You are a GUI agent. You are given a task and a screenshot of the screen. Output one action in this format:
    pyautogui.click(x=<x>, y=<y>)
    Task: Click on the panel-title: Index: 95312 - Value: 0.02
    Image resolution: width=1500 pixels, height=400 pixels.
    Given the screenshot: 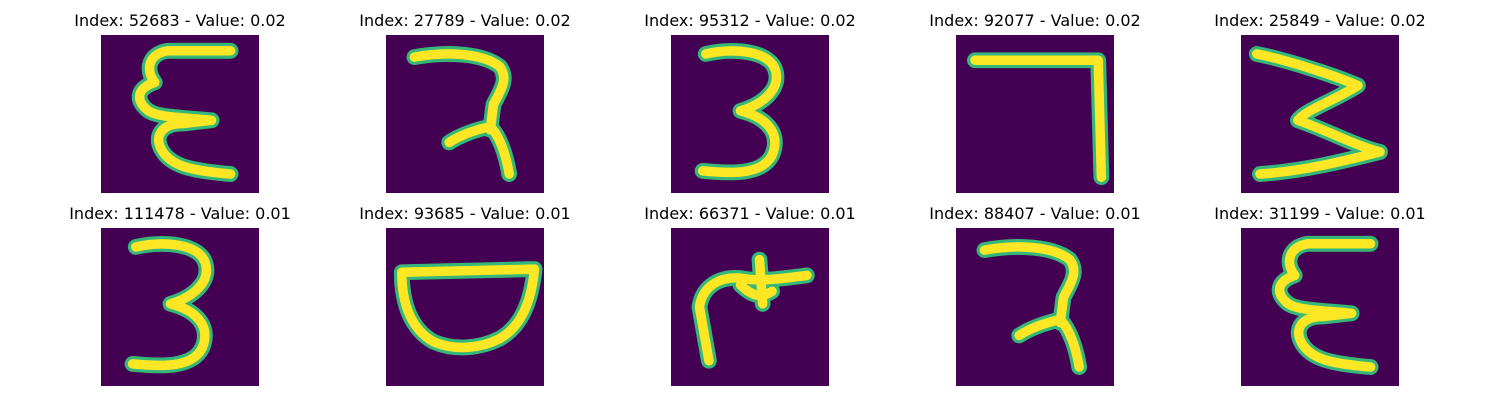 What is the action you would take?
    pyautogui.click(x=750, y=20)
    